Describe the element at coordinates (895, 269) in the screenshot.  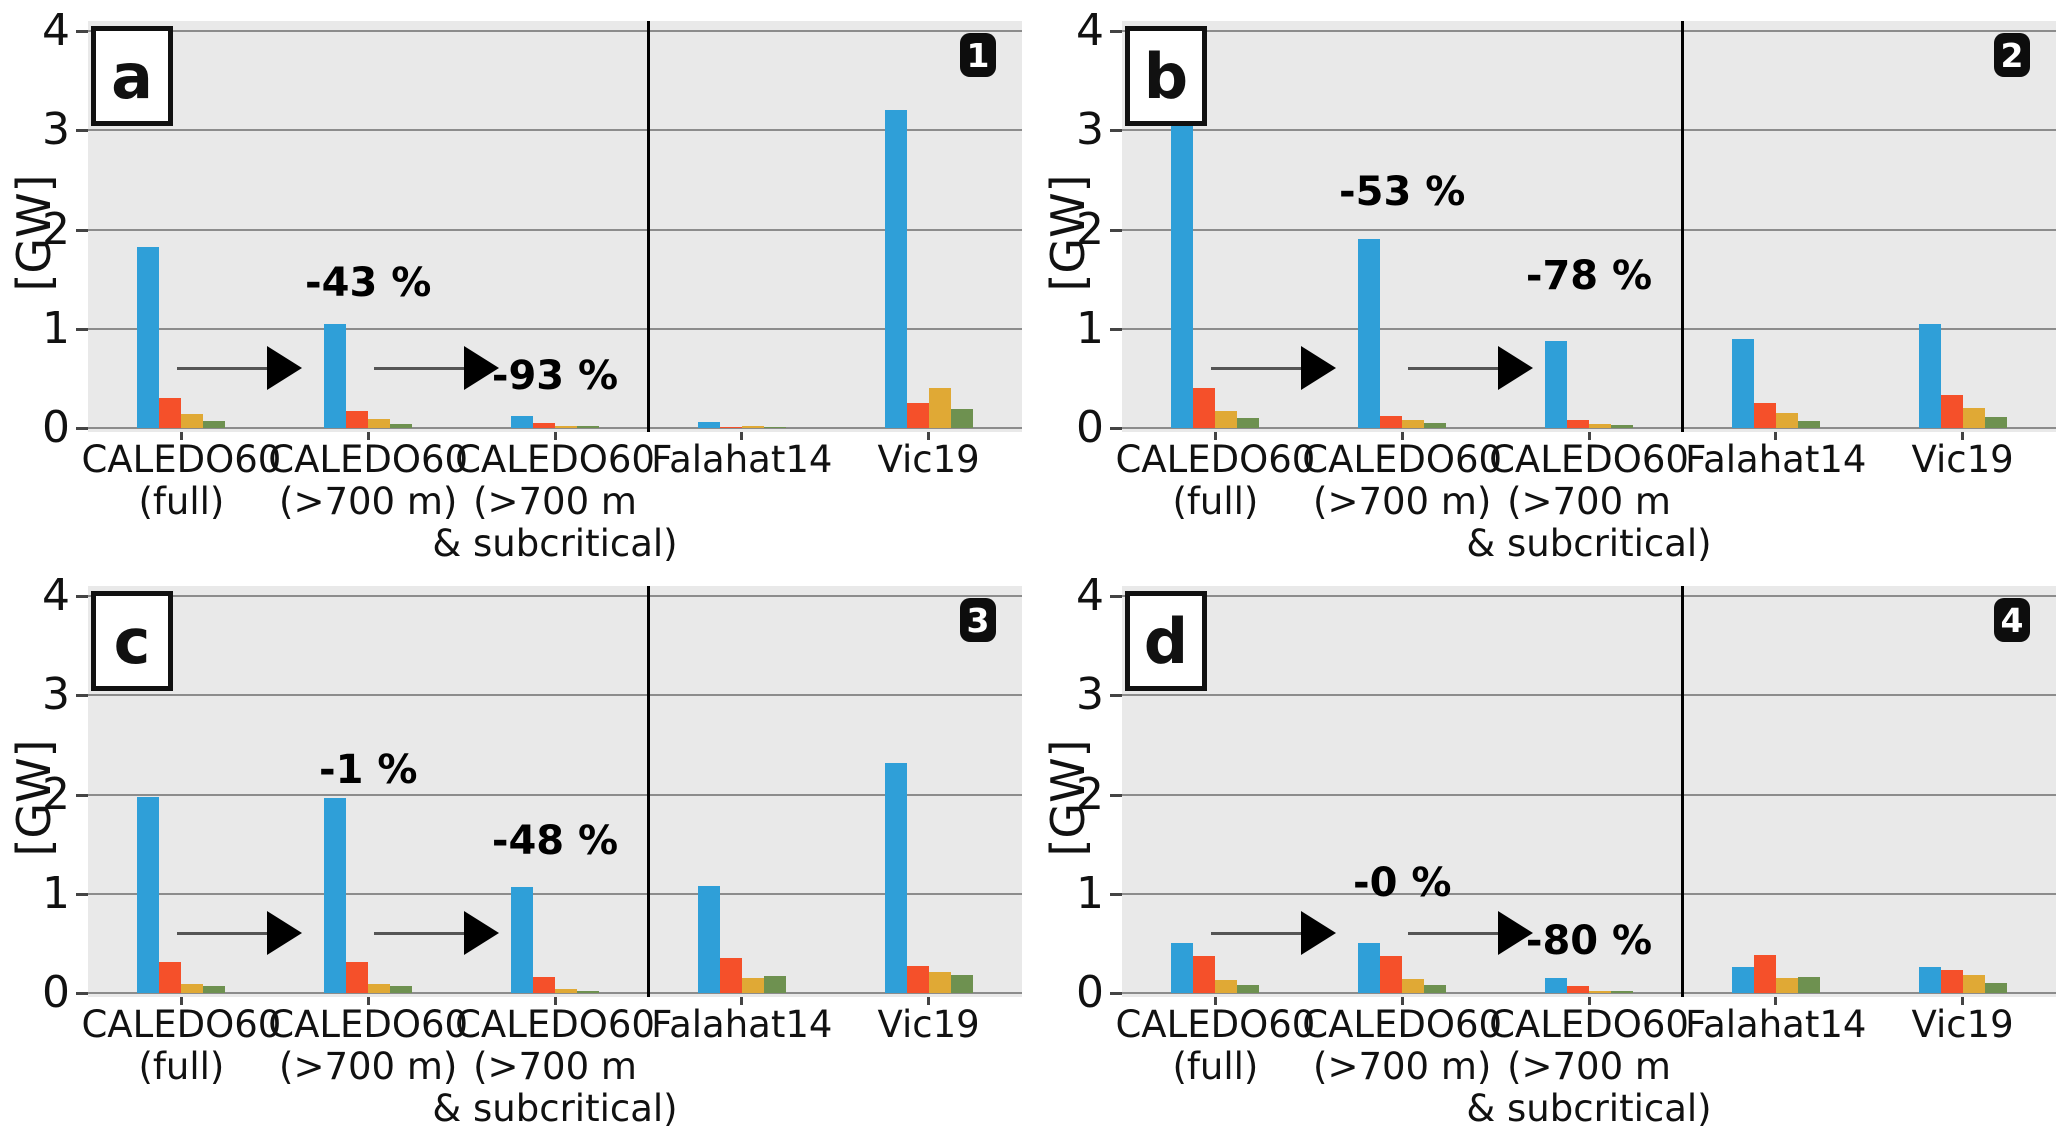
I see `bar-blue-cat5` at that location.